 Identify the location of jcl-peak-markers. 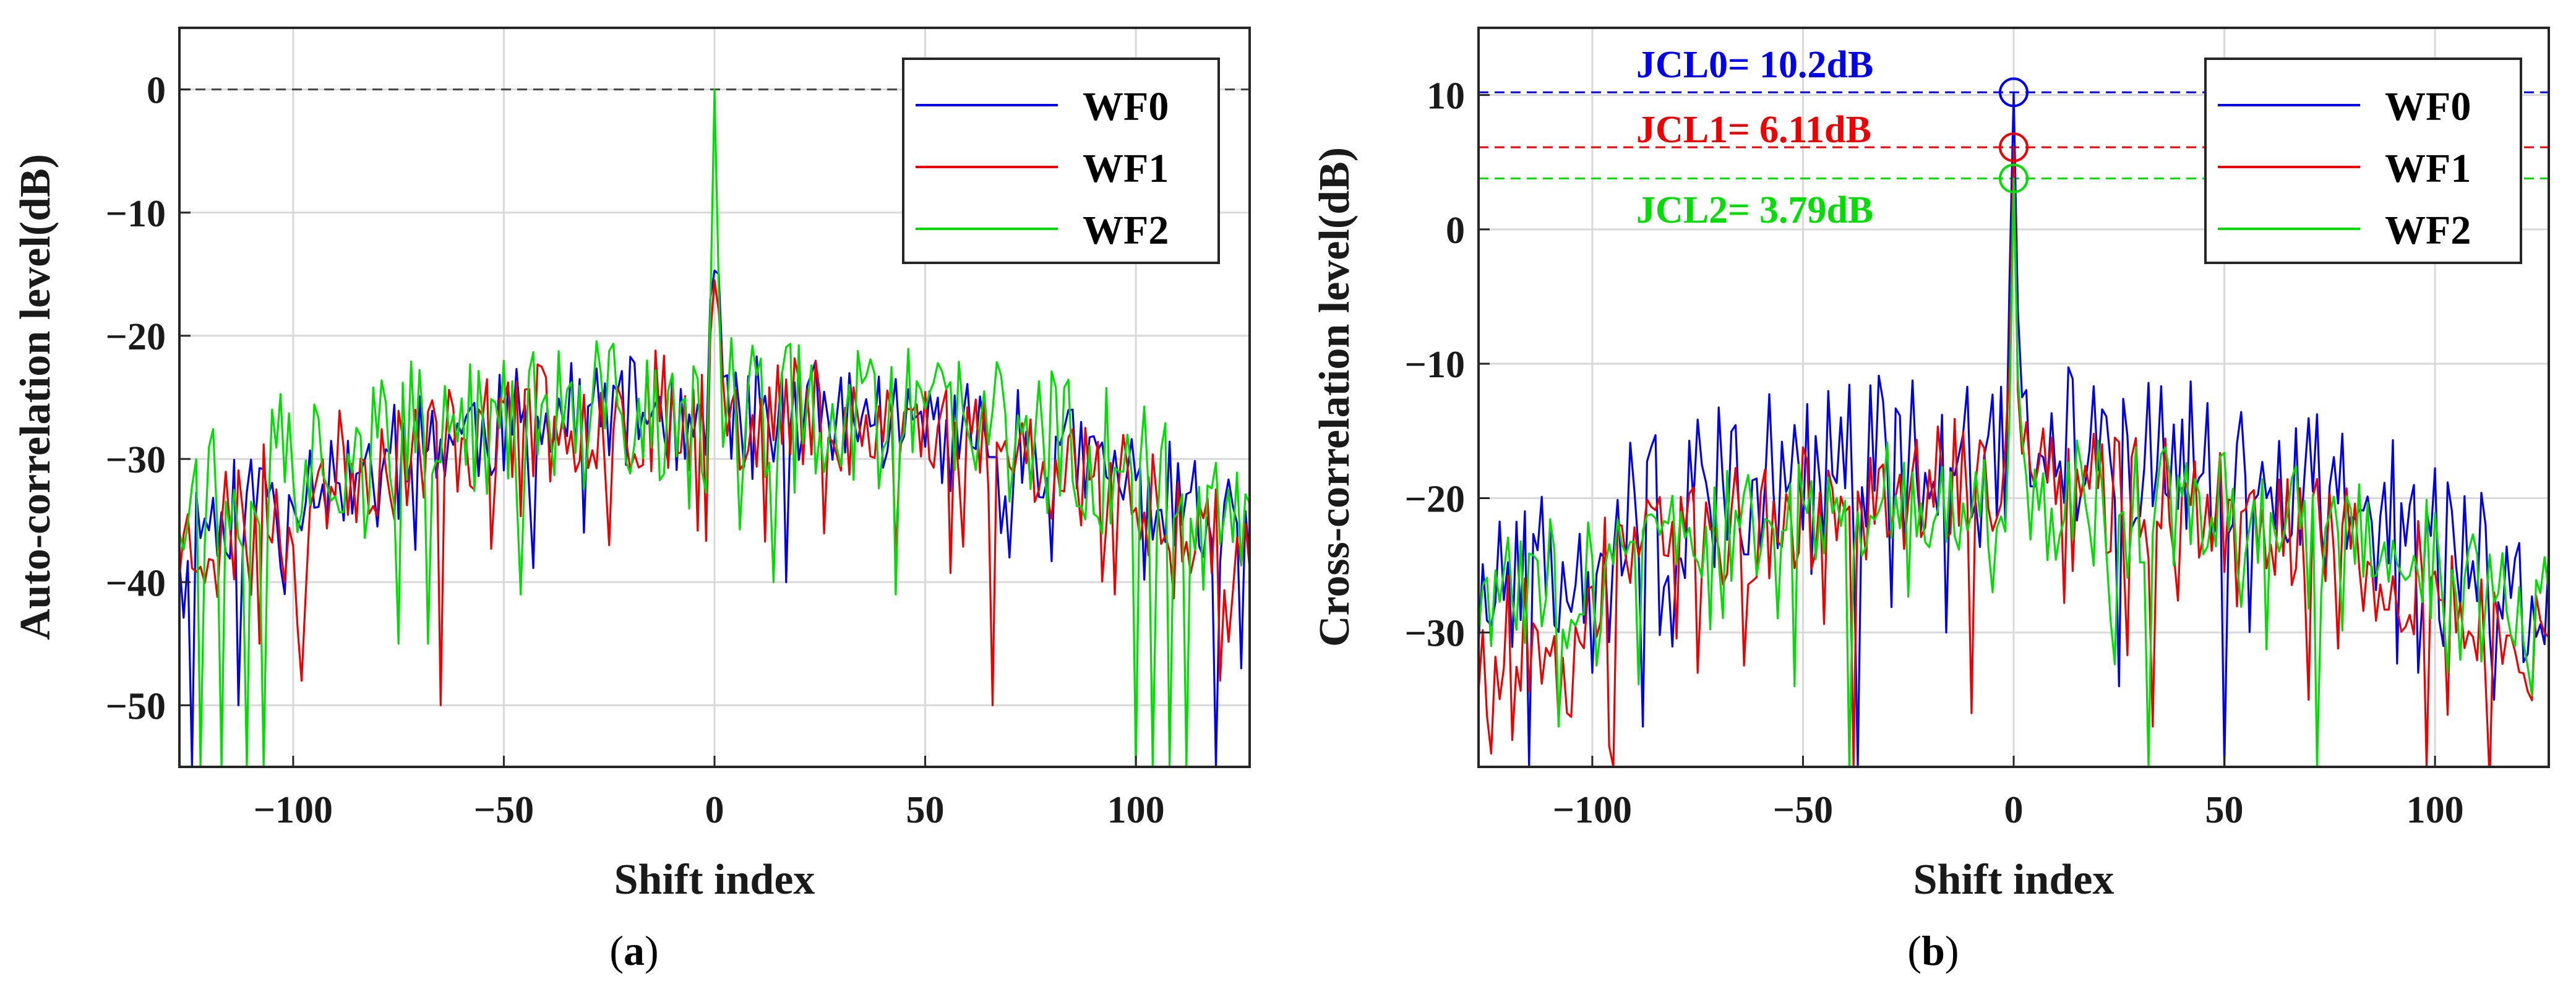
(2014, 135).